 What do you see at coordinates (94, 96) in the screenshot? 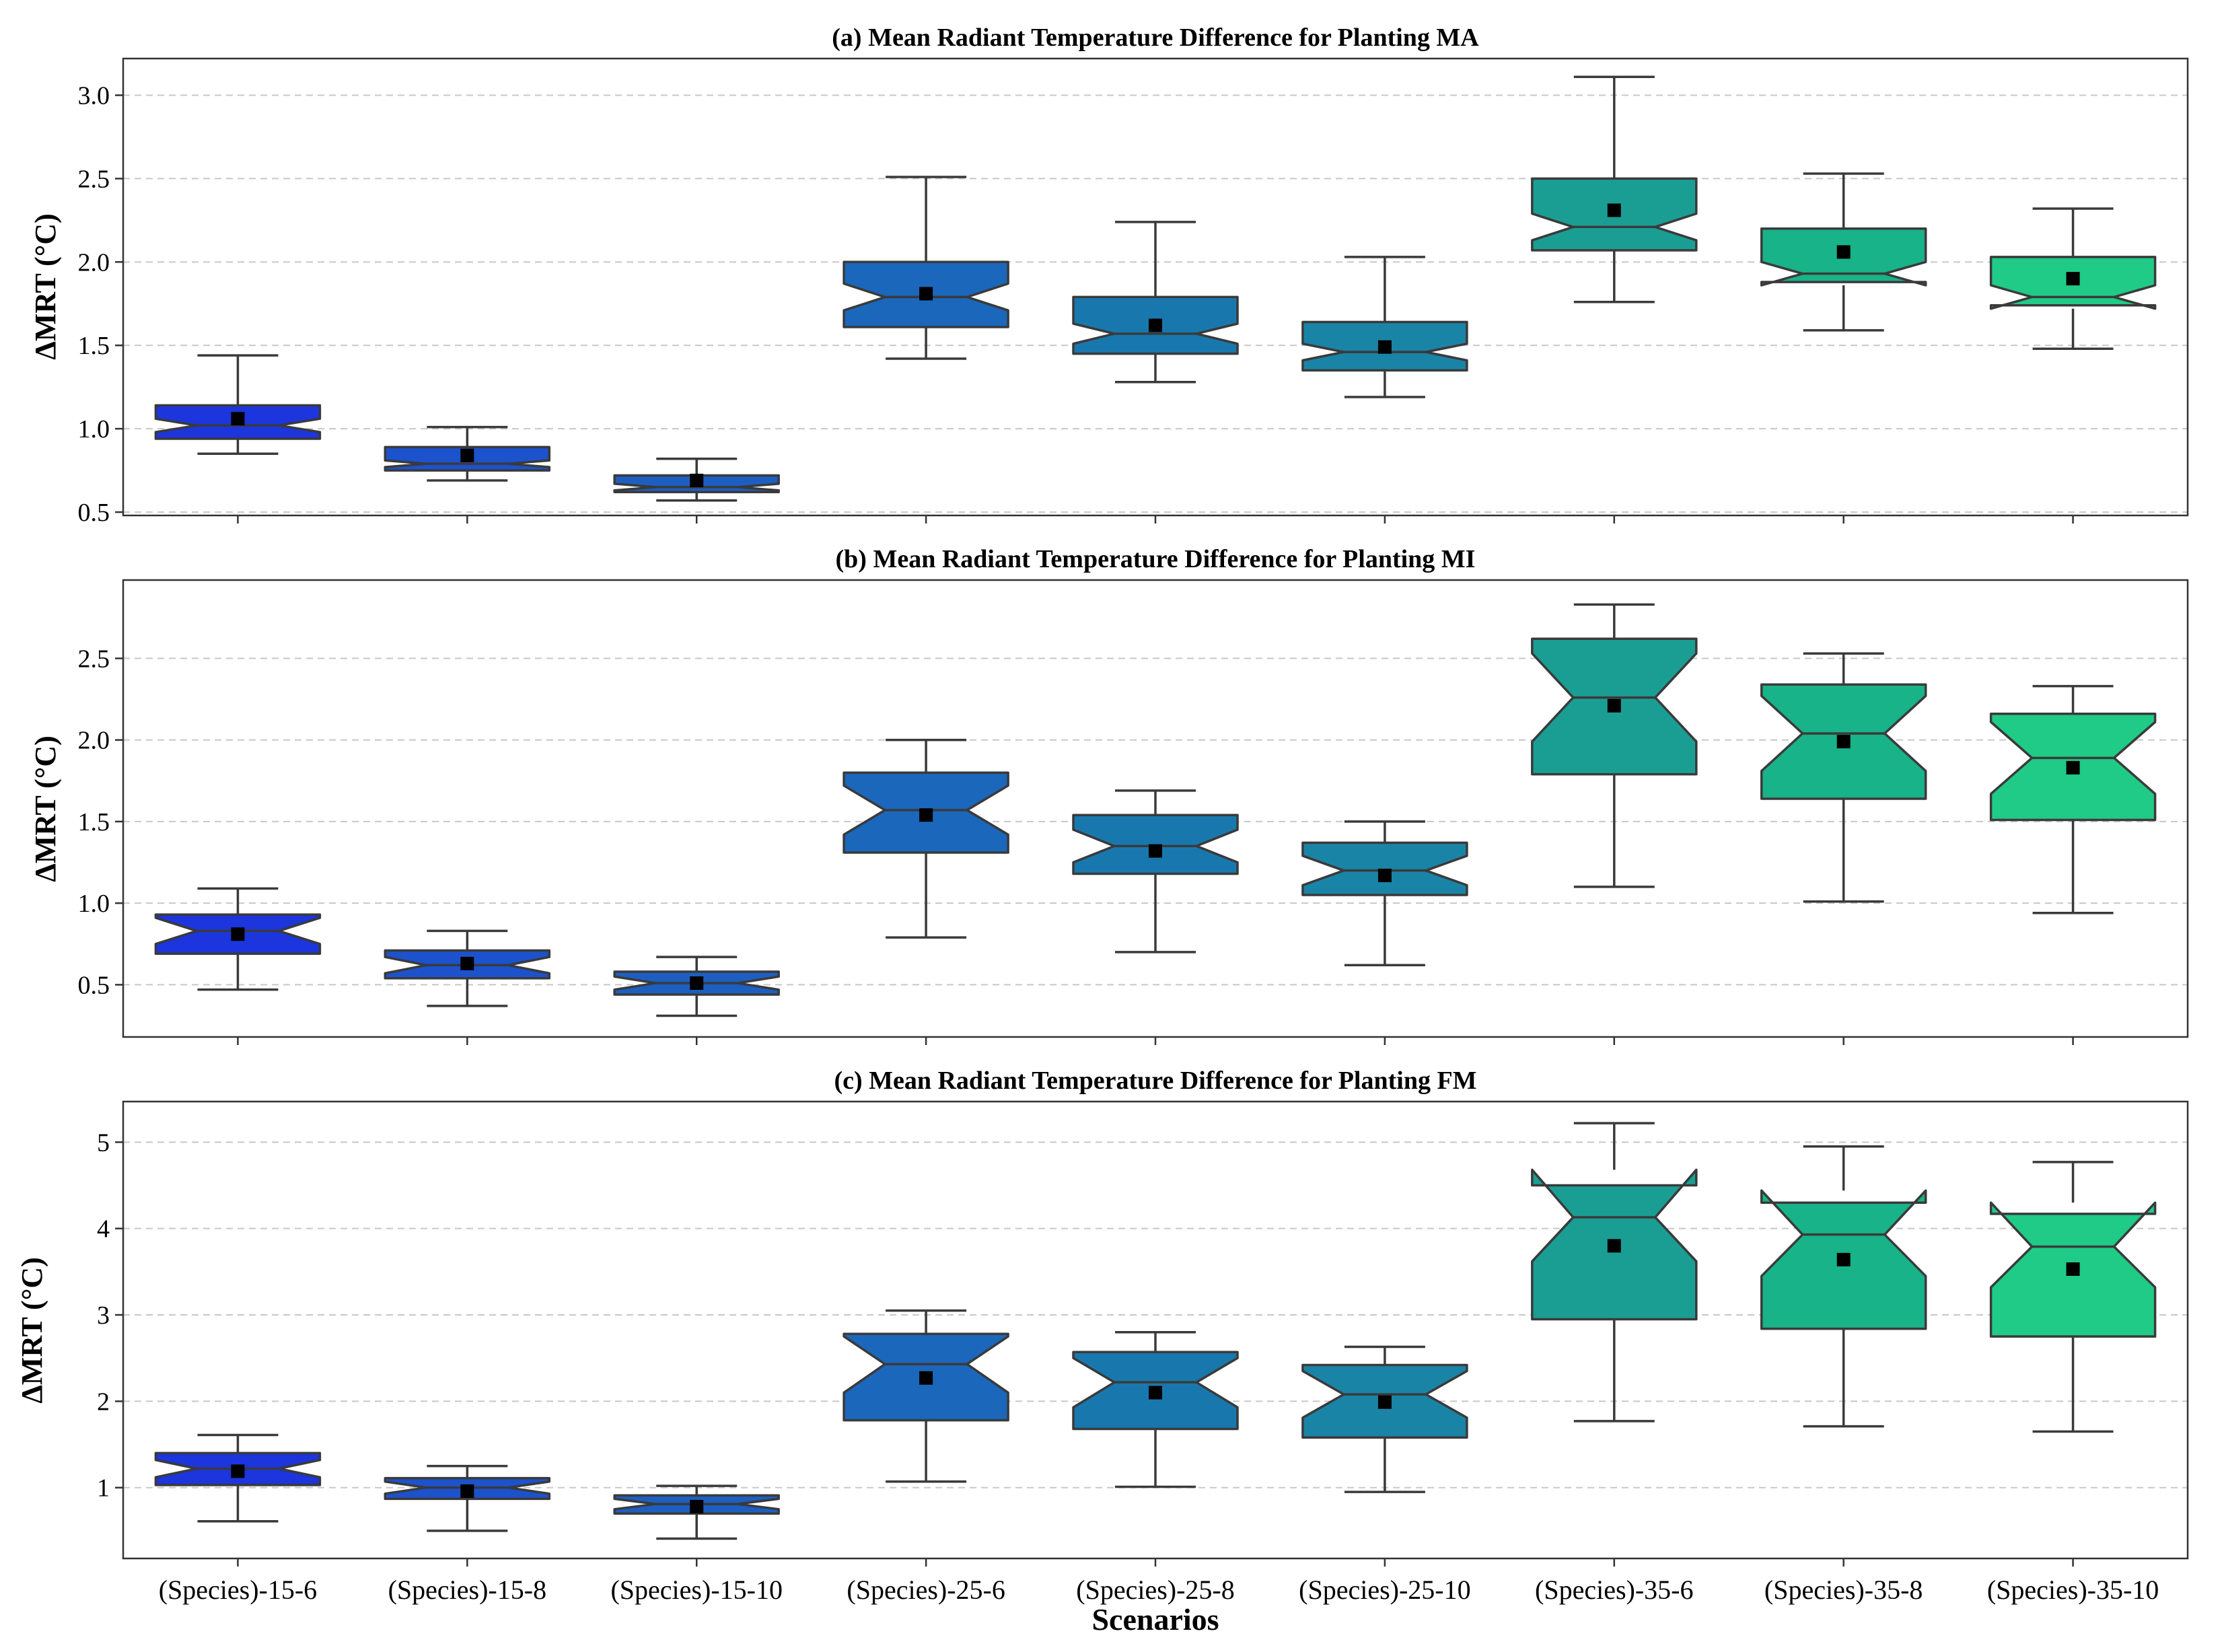
I see `y-tick-label: 3.0` at bounding box center [94, 96].